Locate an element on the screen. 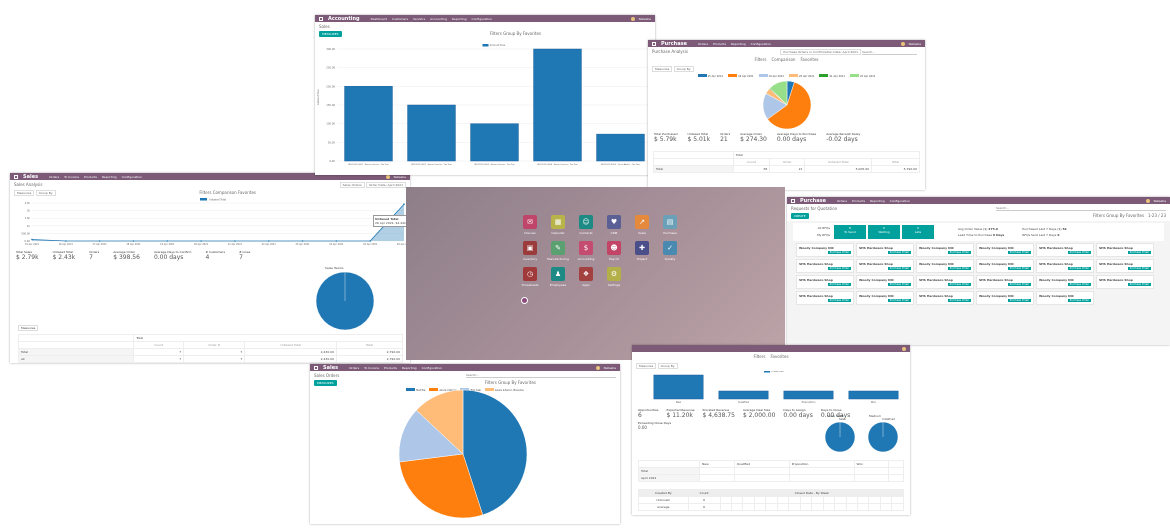 This screenshot has height=530, width=1170. app-tile-apps: ❖ Apps is located at coordinates (586, 277).